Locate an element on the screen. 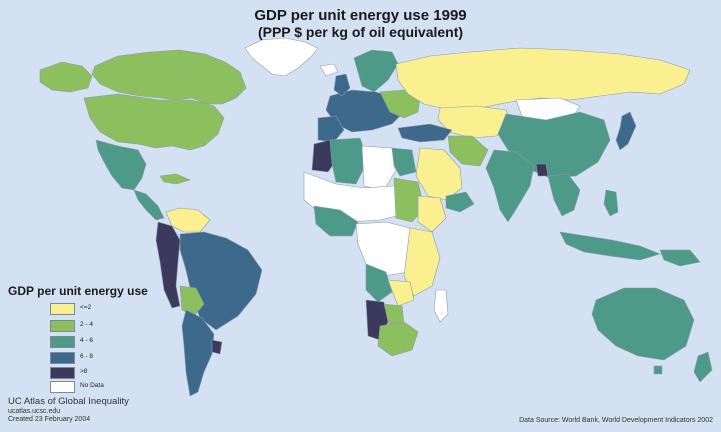 The height and width of the screenshot is (432, 721). map-title: GDP per unit energy use 1999 is located at coordinates (360, 15).